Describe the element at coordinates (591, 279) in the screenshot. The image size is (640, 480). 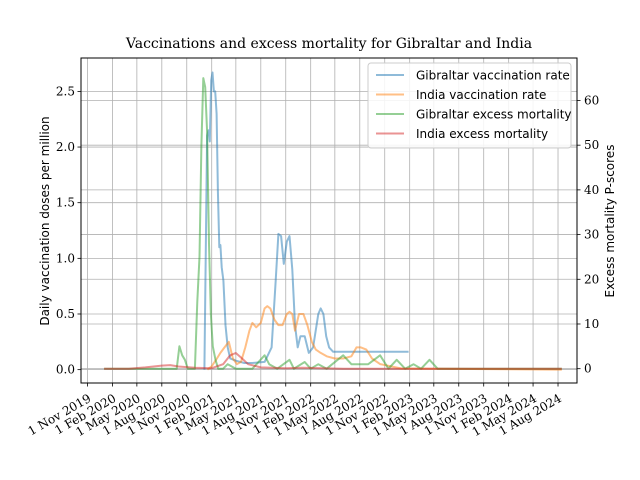
I see `y2-tick-label: 20` at that location.